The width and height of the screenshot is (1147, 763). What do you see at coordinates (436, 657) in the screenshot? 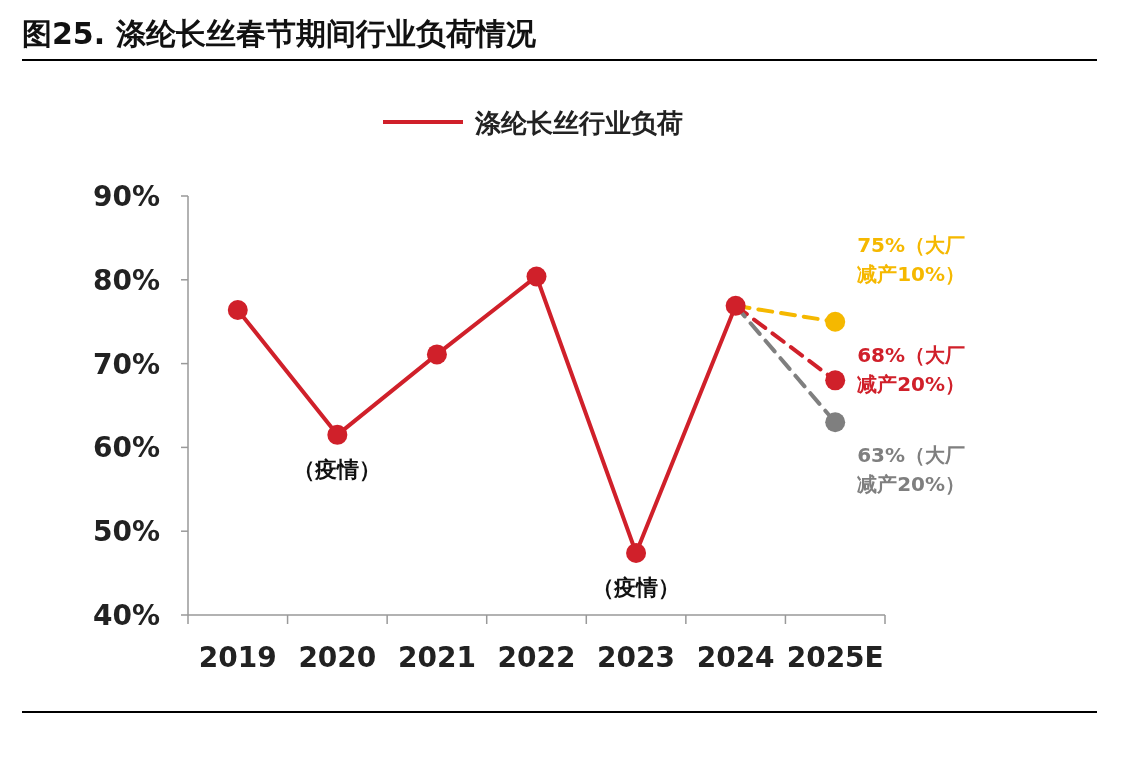
I see `x-tick-label: 2021` at bounding box center [436, 657].